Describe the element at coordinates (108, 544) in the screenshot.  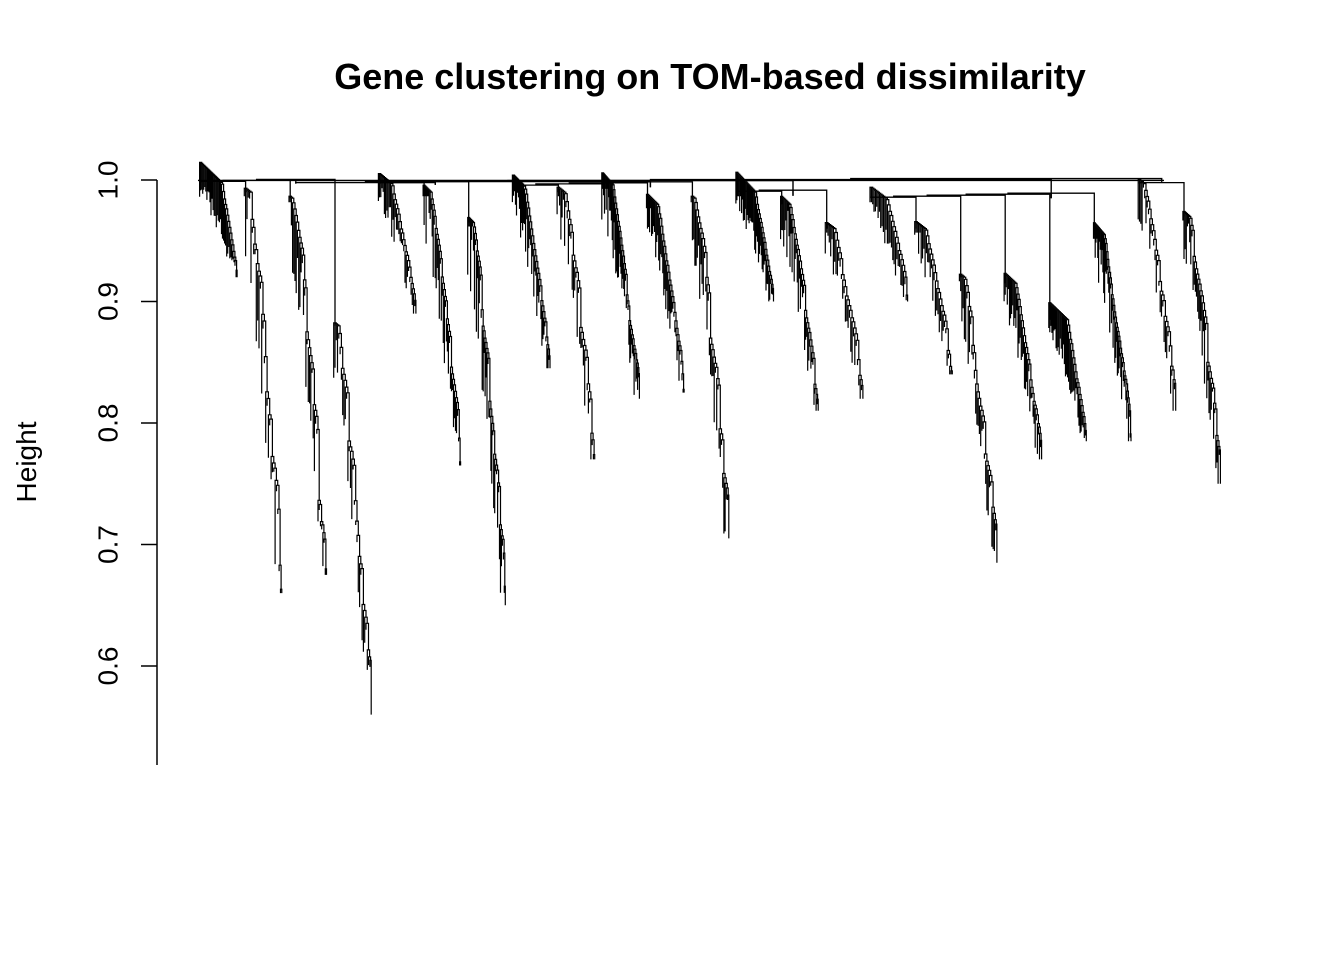
I see `y-tick-label: 0.7` at that location.